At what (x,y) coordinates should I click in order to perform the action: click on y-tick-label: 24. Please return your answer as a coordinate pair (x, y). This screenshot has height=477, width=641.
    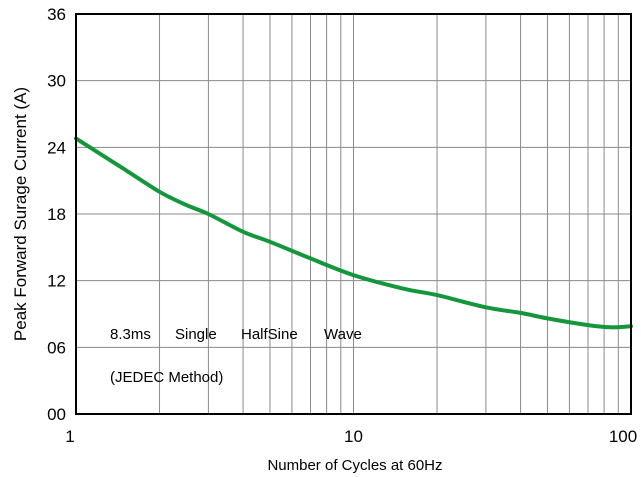
    Looking at the image, I should click on (56, 147).